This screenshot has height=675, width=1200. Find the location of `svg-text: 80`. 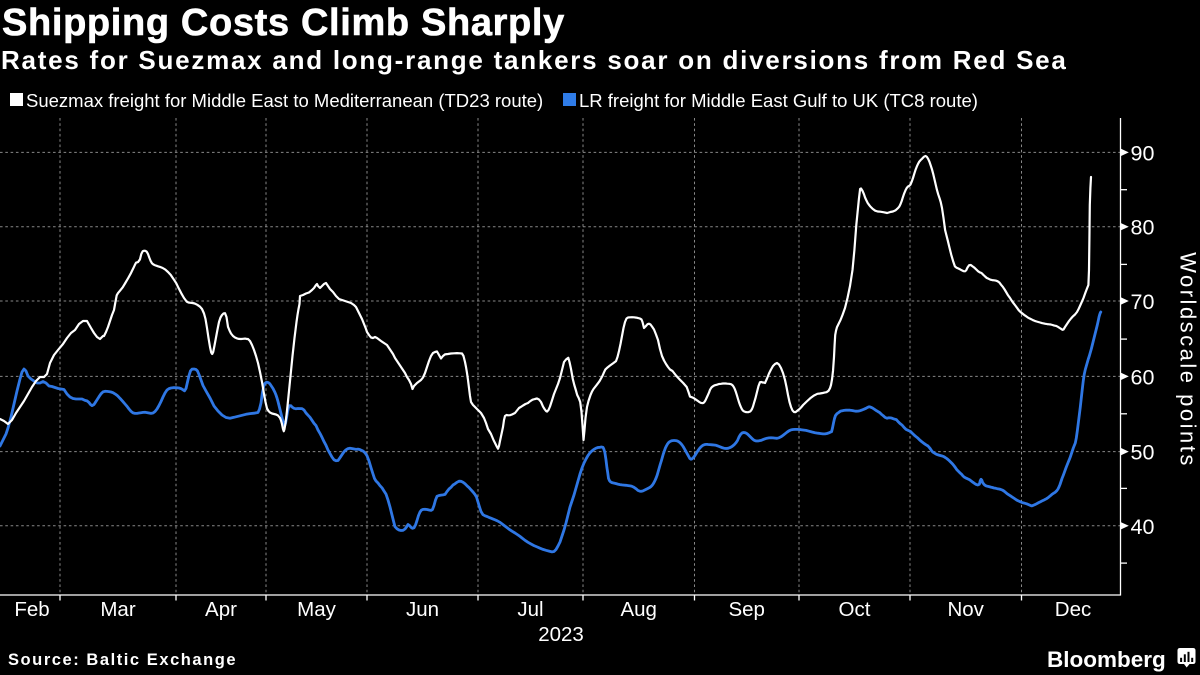

svg-text: 80 is located at coordinates (1143, 228).